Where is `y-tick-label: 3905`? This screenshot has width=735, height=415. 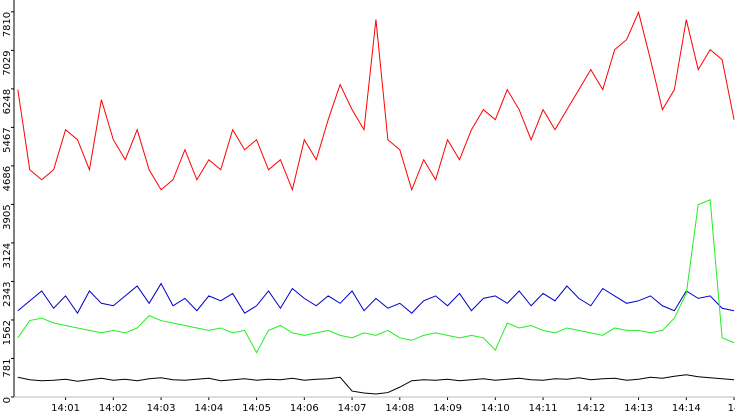
y-tick-label: 3905 is located at coordinates (7, 216).